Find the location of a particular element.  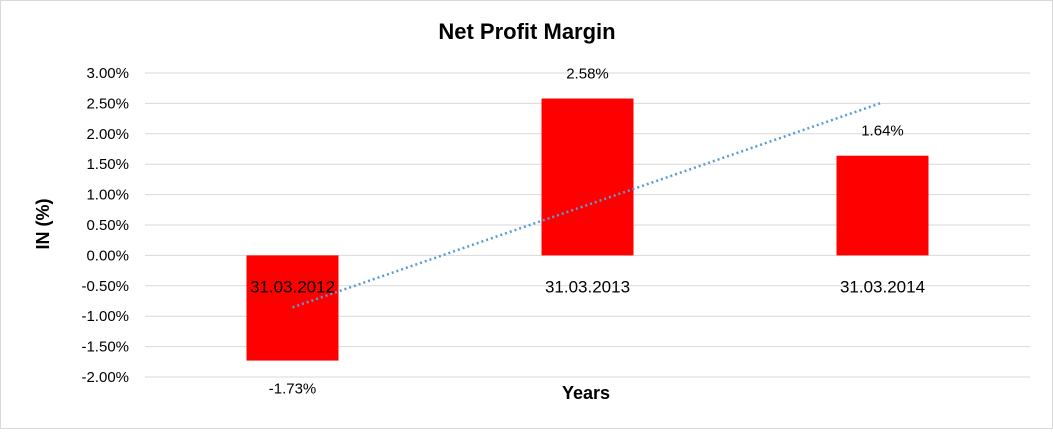

y-tick-label: 3.00% is located at coordinates (107, 73).